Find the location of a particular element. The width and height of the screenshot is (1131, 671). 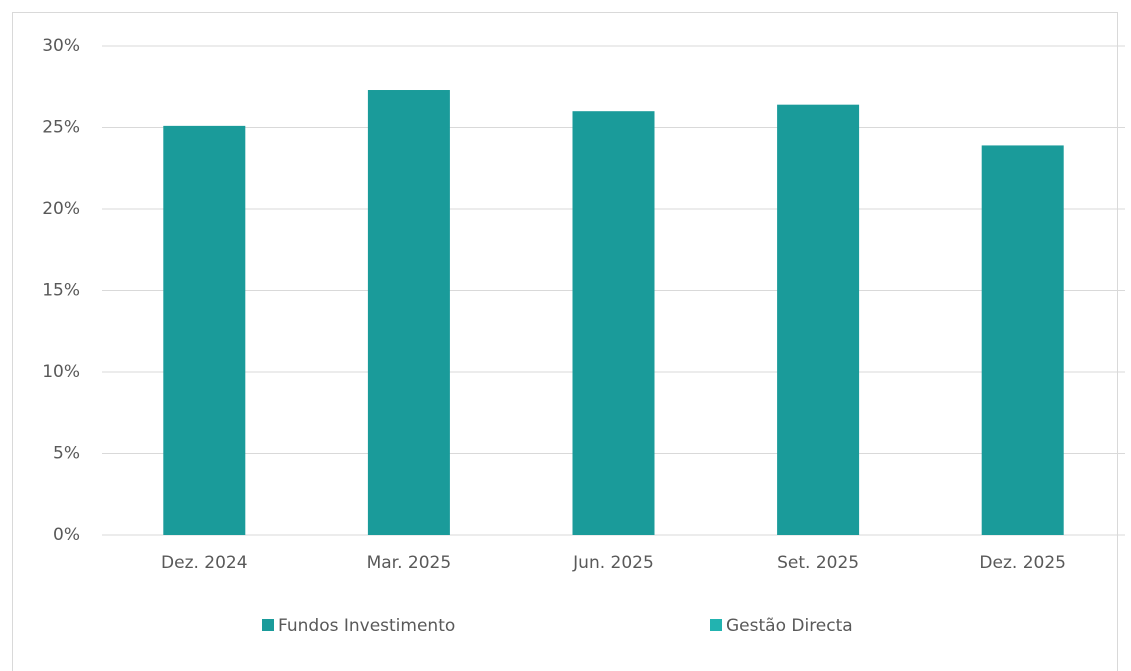

y-tick-label: 5% is located at coordinates (66, 454).